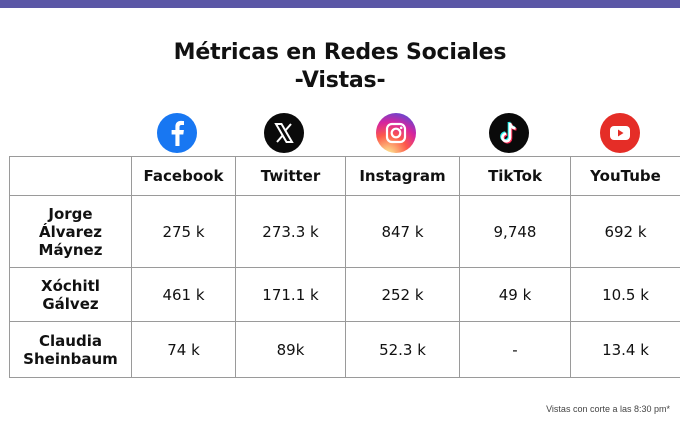 This screenshot has height=439, width=680. Describe the element at coordinates (608, 409) in the screenshot. I see `footnote: Vistas con corte a las 8:30 pm*` at that location.